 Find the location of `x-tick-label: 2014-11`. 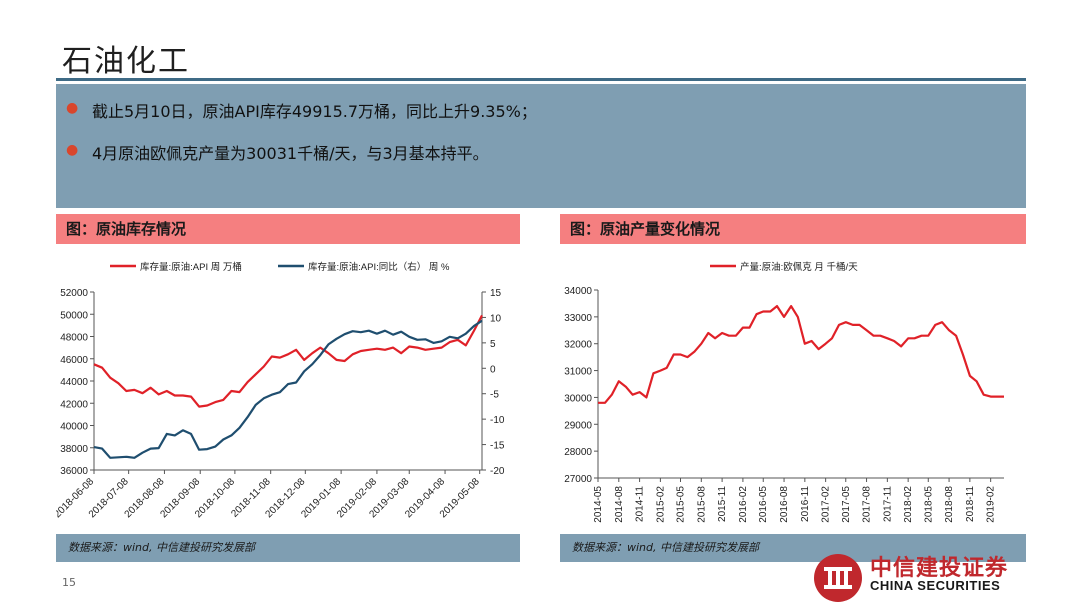

x-tick-label: 2014-11 is located at coordinates (640, 504).